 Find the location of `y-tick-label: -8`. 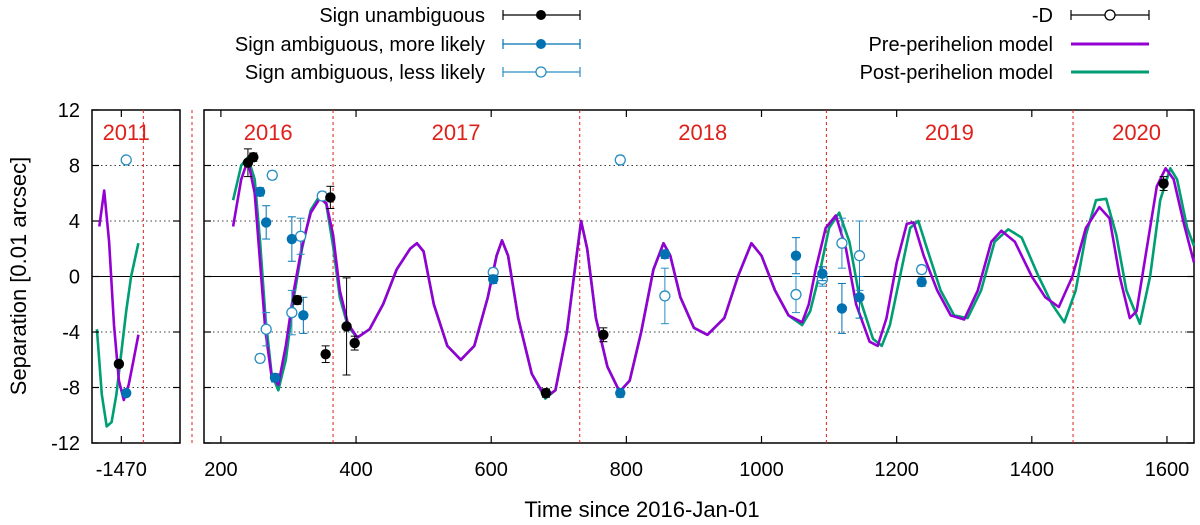

y-tick-label: -8 is located at coordinates (71, 389).